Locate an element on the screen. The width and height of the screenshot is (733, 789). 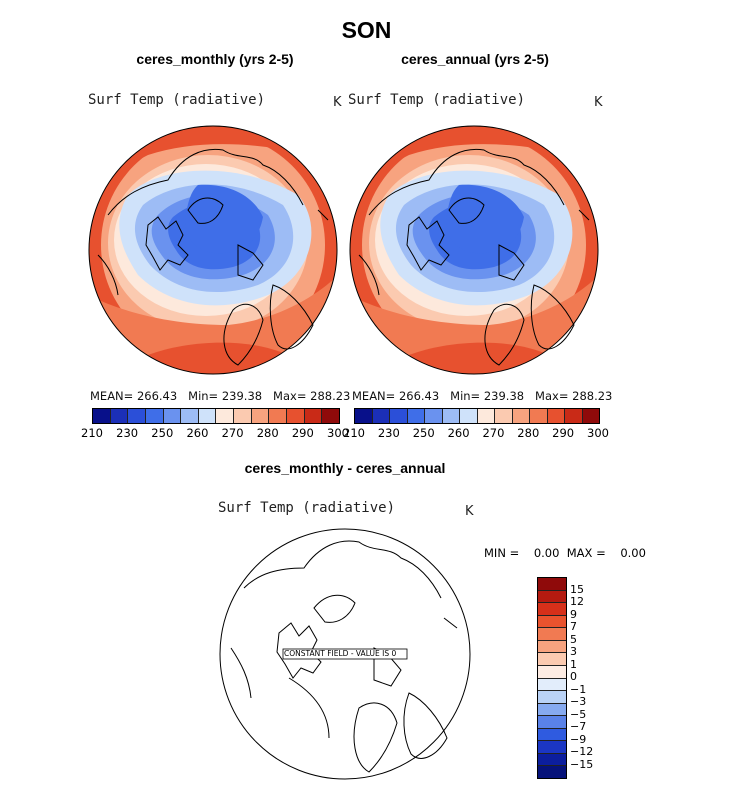
colorbar-tick-label: −9 is located at coordinates (578, 739).